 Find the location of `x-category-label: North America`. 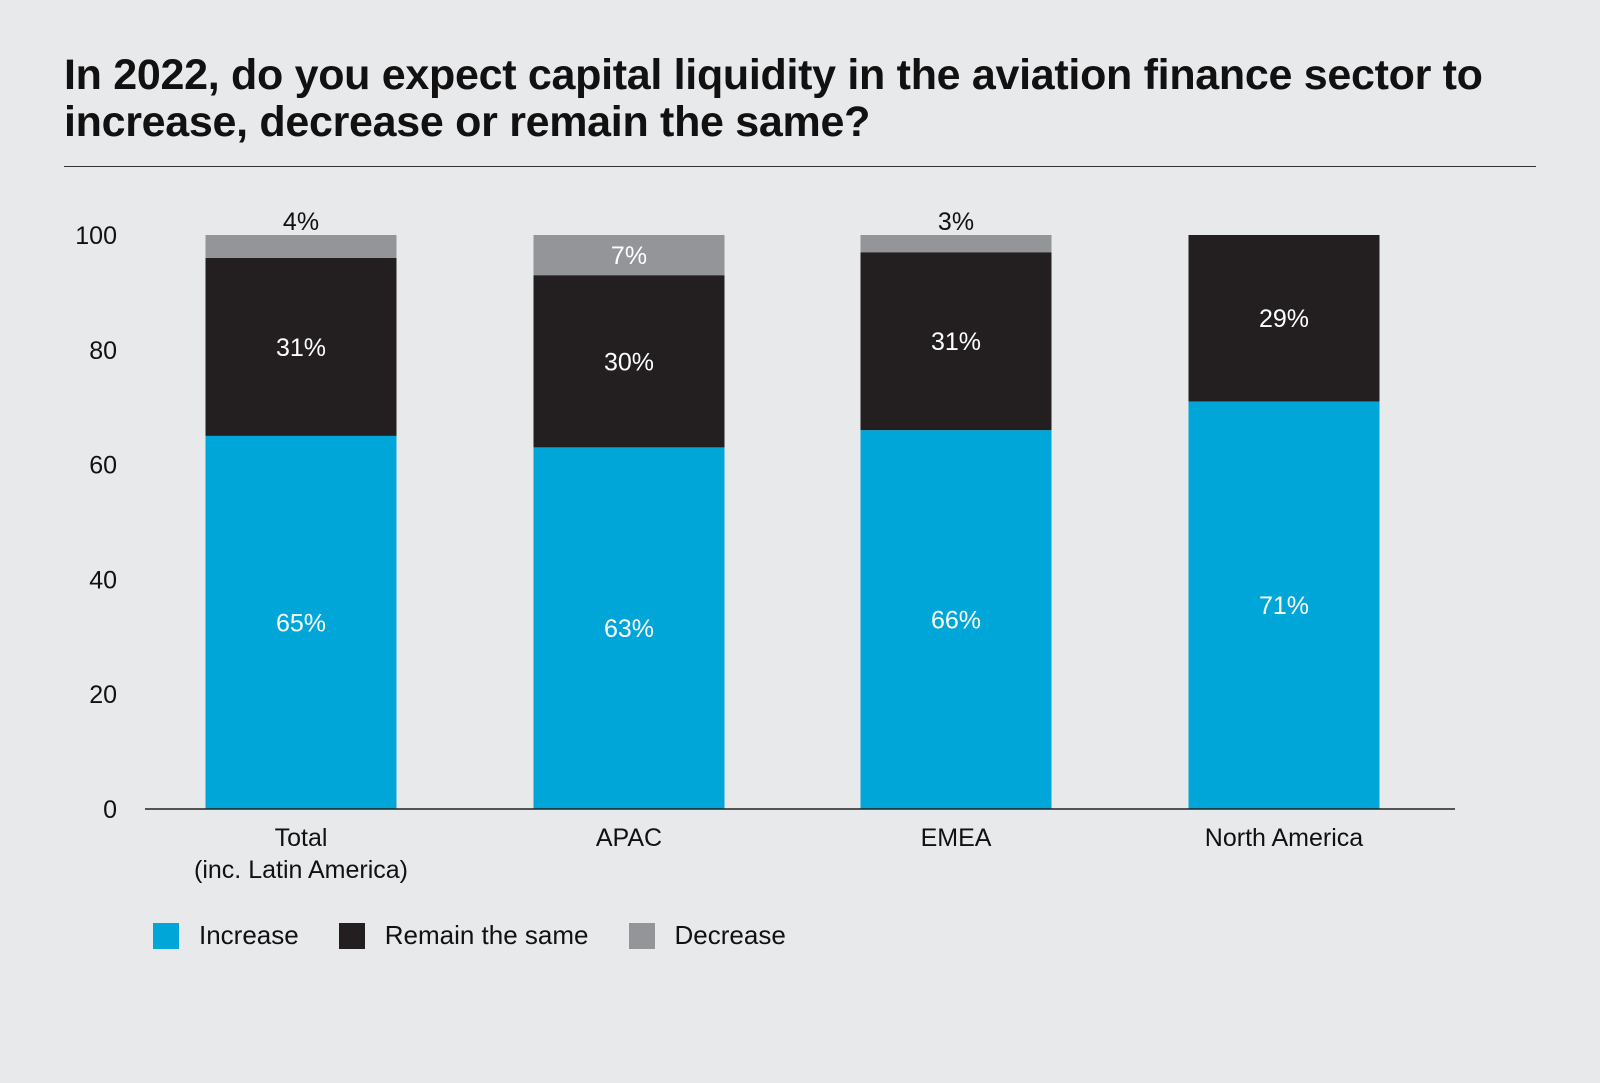

x-category-label: North America is located at coordinates (1284, 838).